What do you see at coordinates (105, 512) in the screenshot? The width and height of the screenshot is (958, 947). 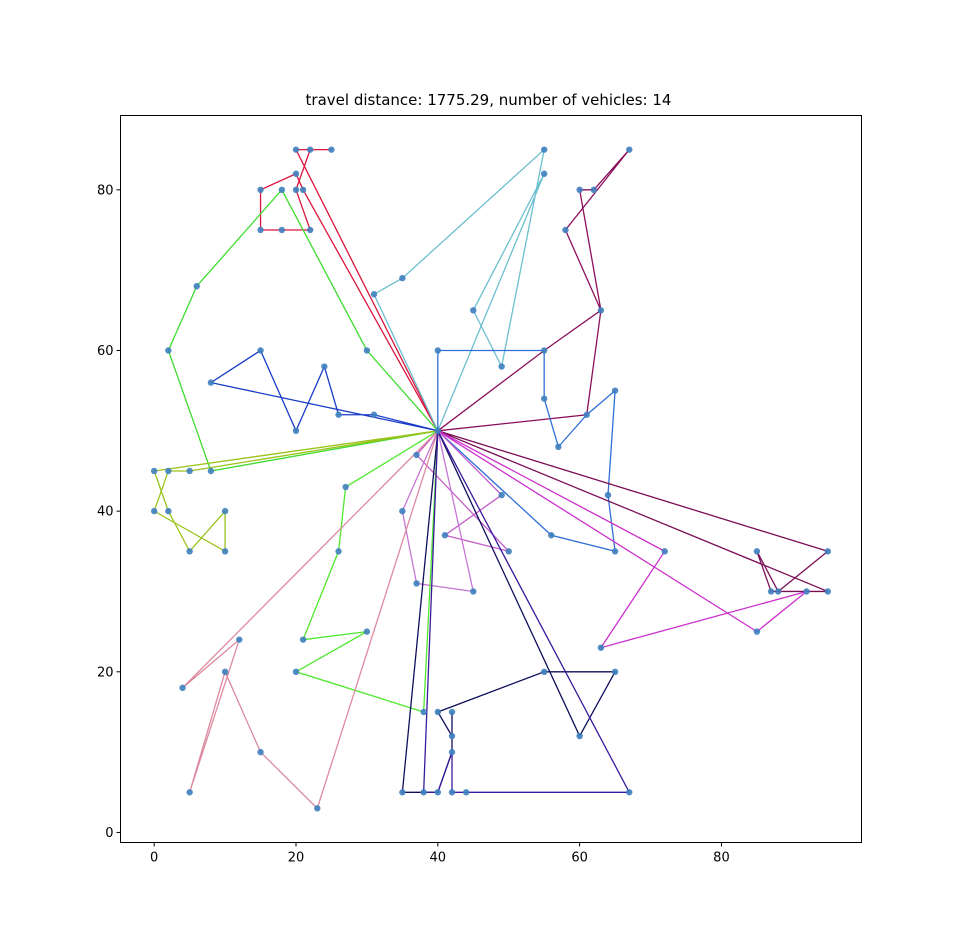 I see `y-tick-label: 40` at bounding box center [105, 512].